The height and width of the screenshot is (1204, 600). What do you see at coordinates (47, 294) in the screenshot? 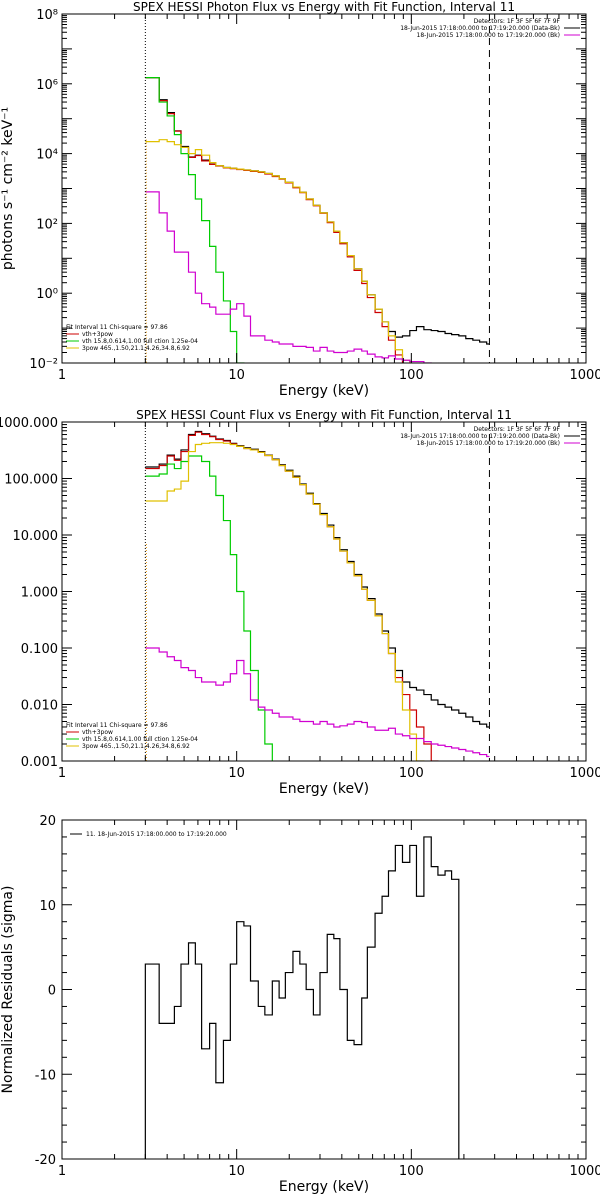
I see `y-tick-label: 10⁰` at bounding box center [47, 294].